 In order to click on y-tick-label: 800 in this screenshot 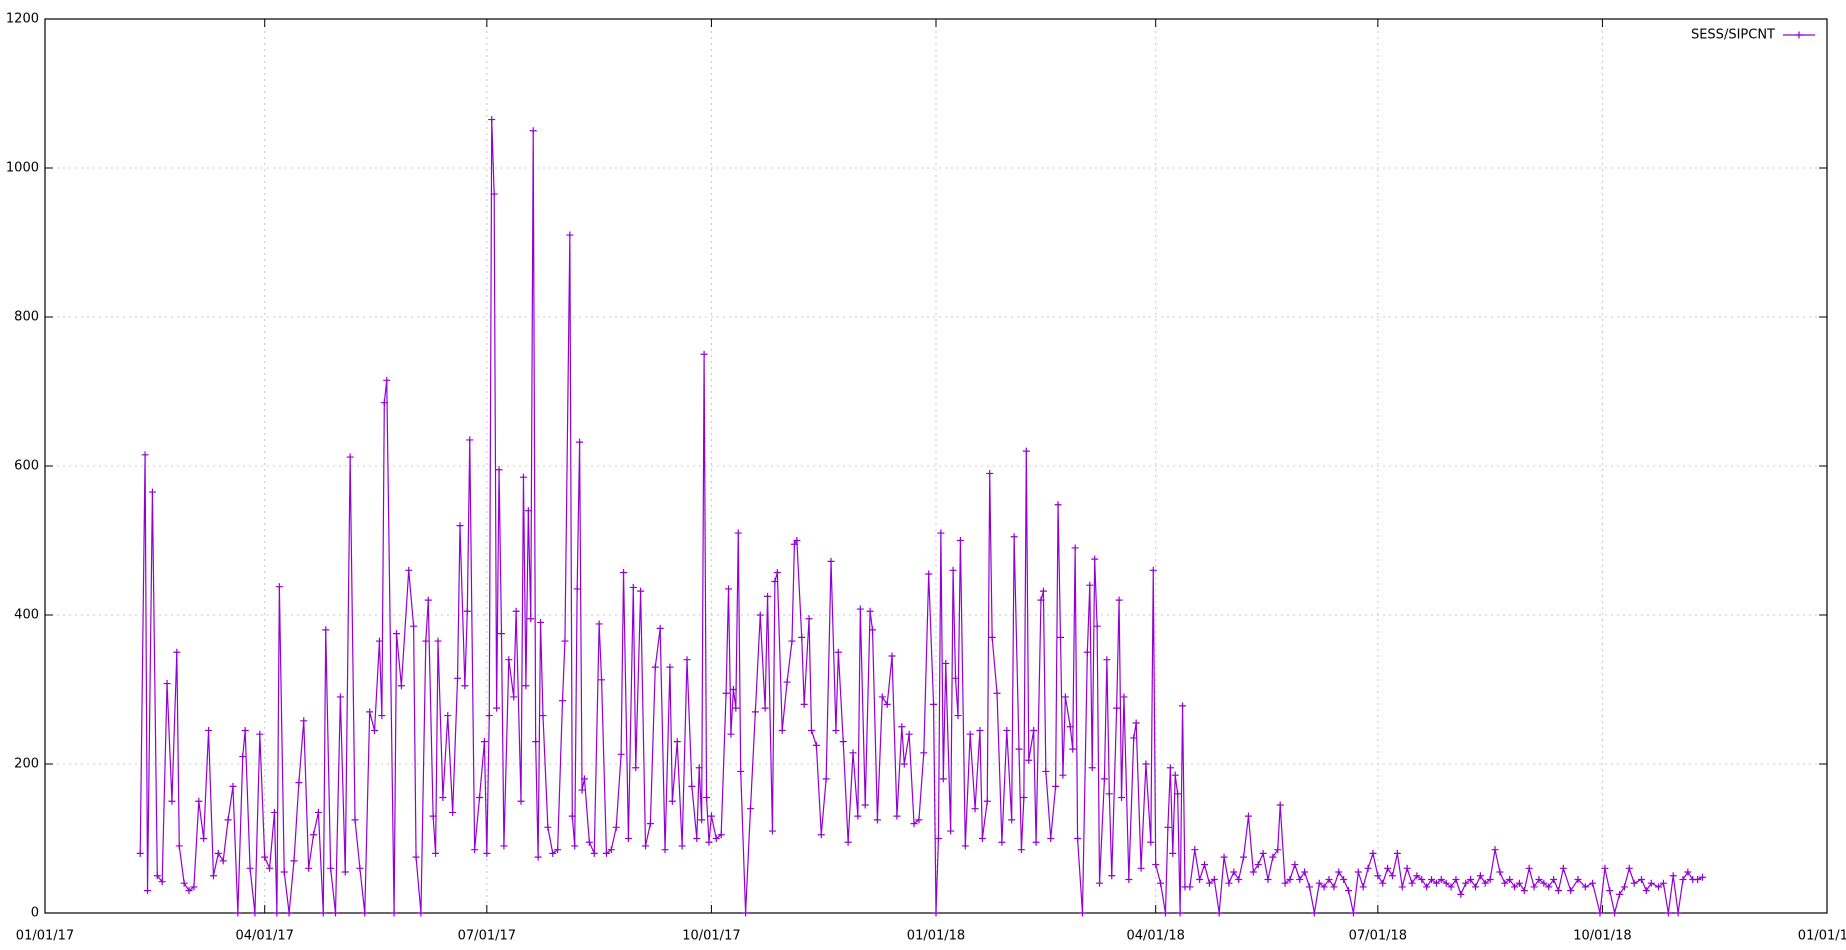, I will do `click(26, 317)`.